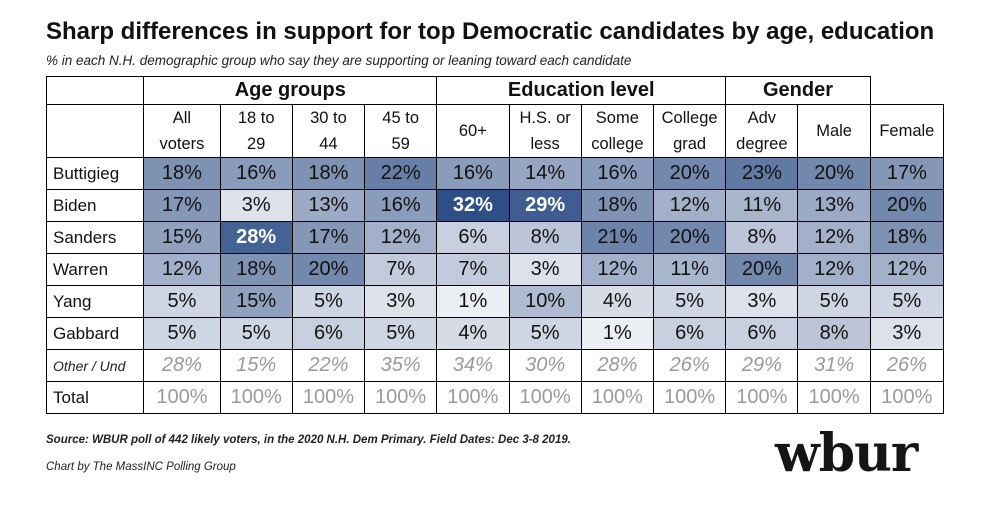  I want to click on column-header-line: Adv, so click(762, 118).